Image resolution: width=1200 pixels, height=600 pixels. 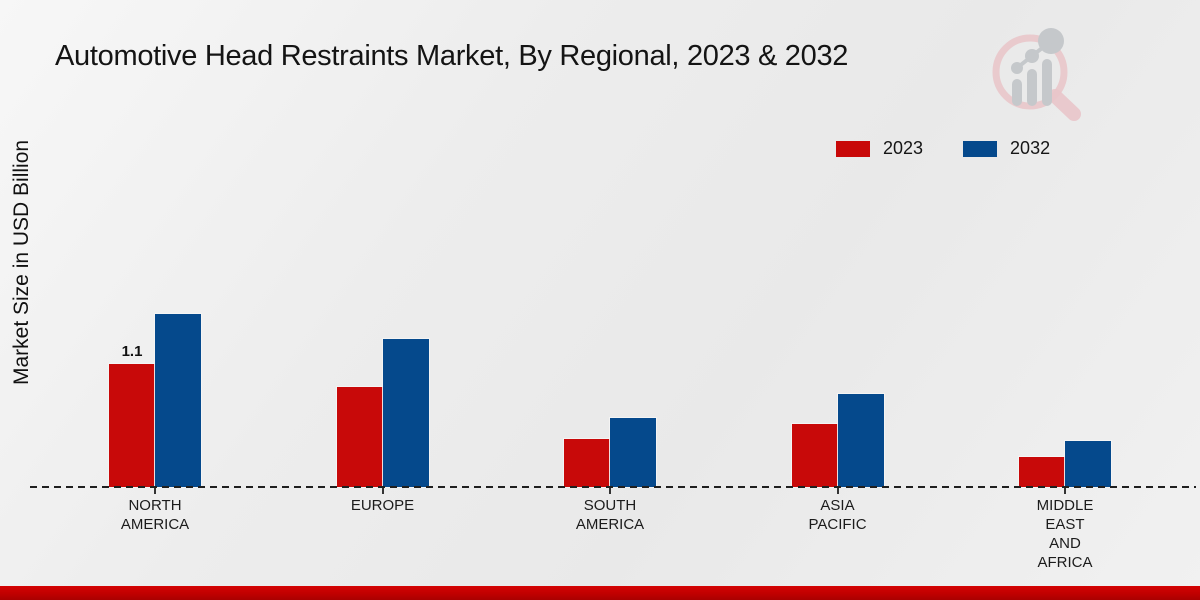 I want to click on x-axis-category-label-3: ASIA PACIFIC, so click(x=837, y=515).